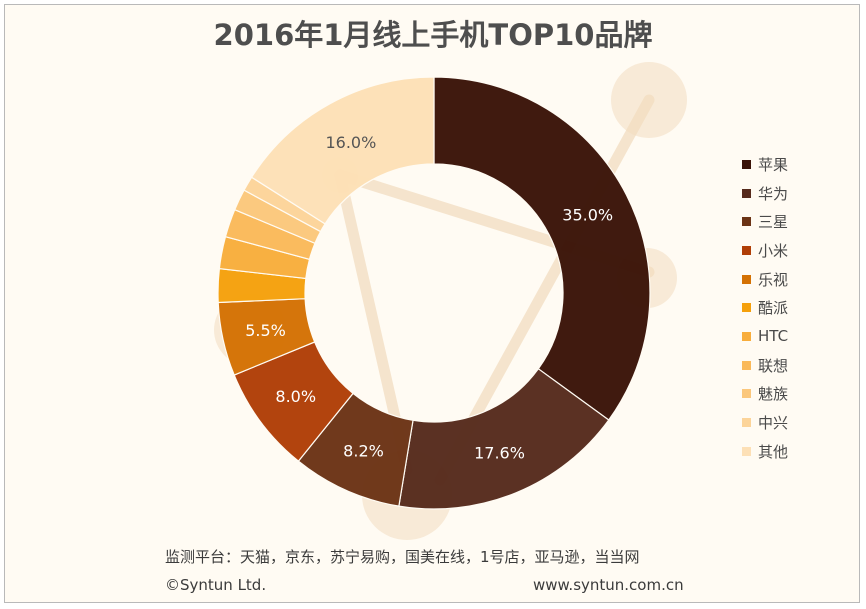 This screenshot has width=866, height=609. I want to click on legend-item: 酷派, so click(765, 307).